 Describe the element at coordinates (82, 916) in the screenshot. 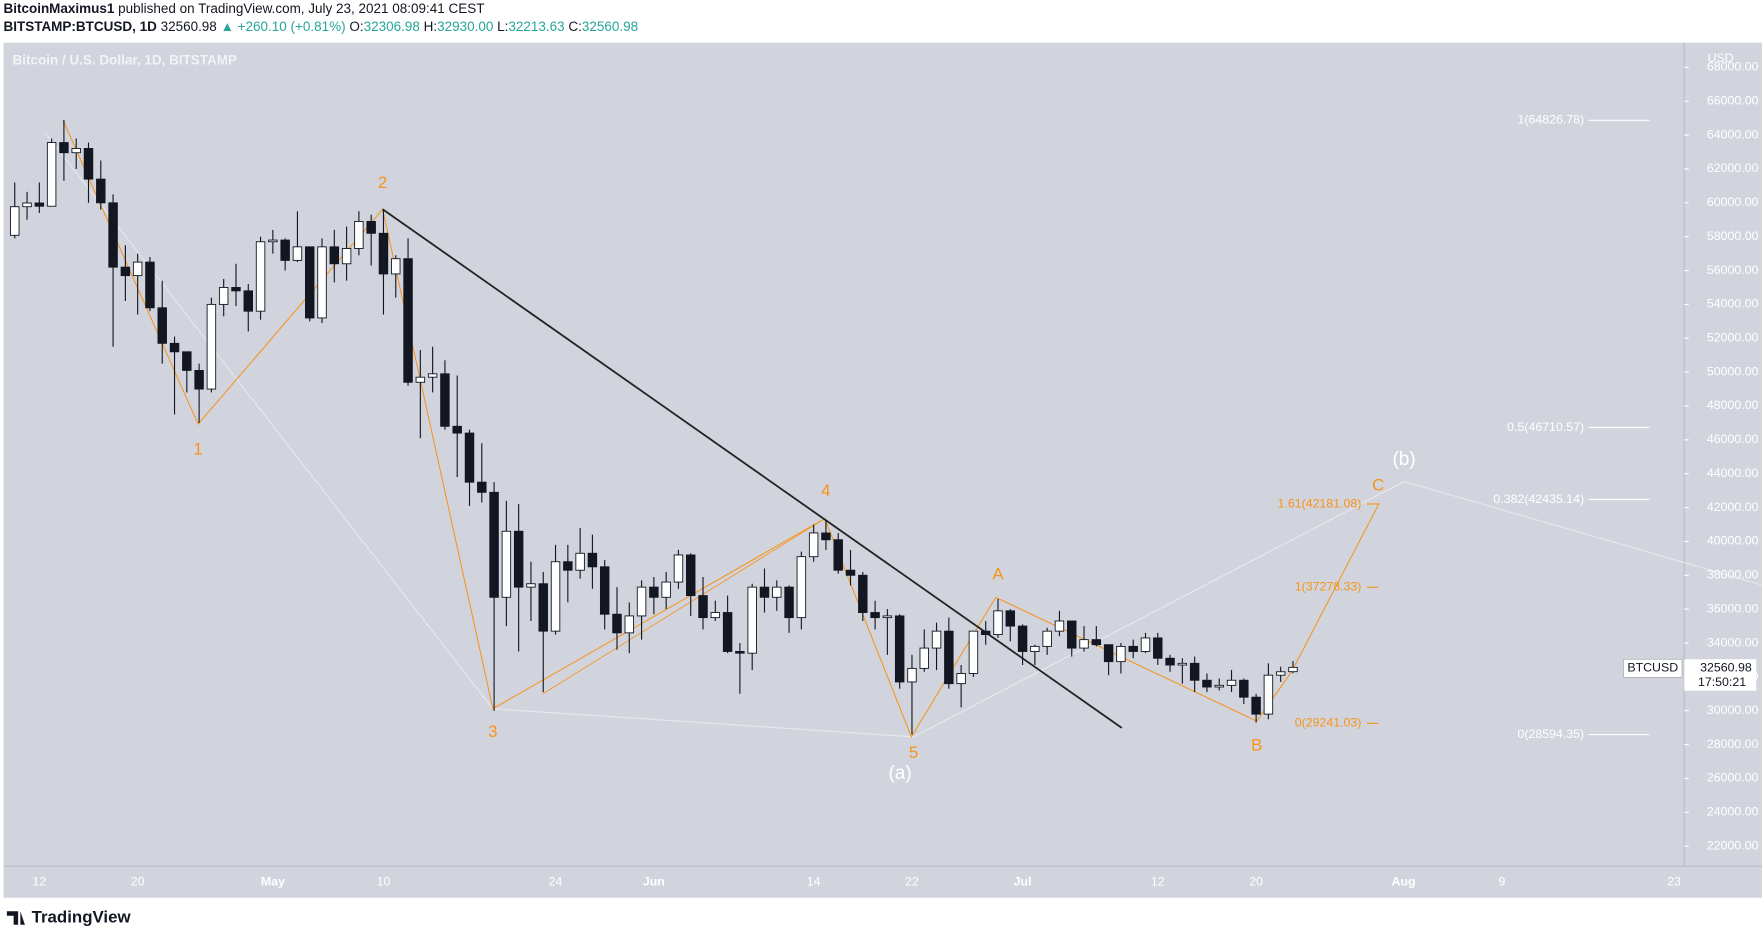

I see `logo: TradingView` at that location.